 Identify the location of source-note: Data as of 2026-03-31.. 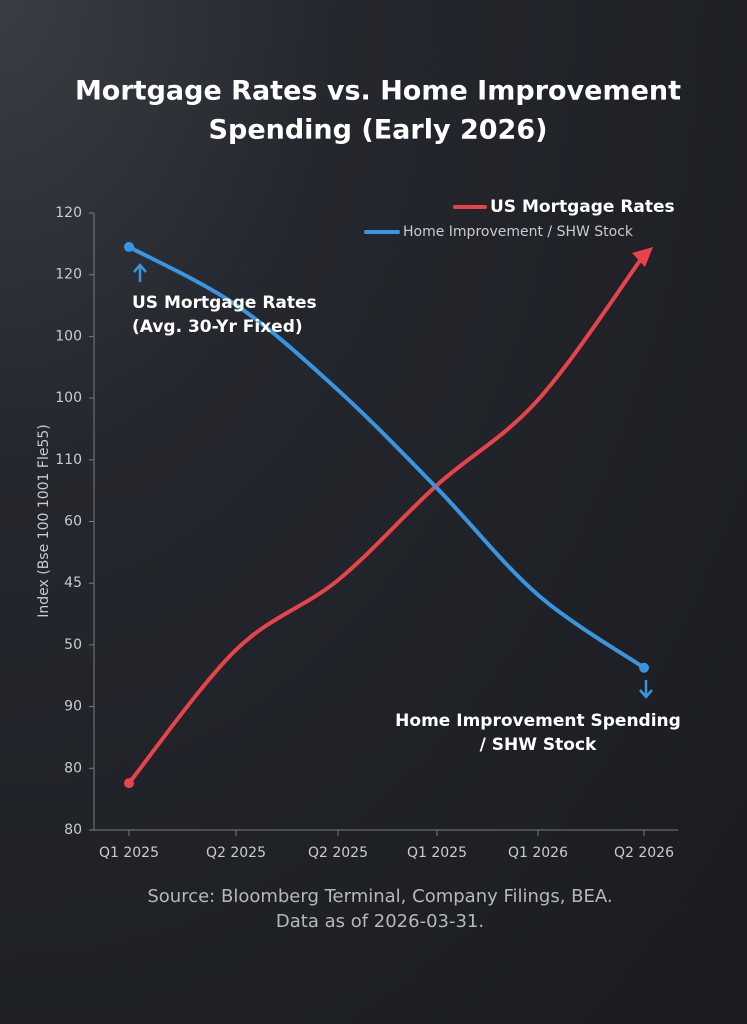
(380, 921).